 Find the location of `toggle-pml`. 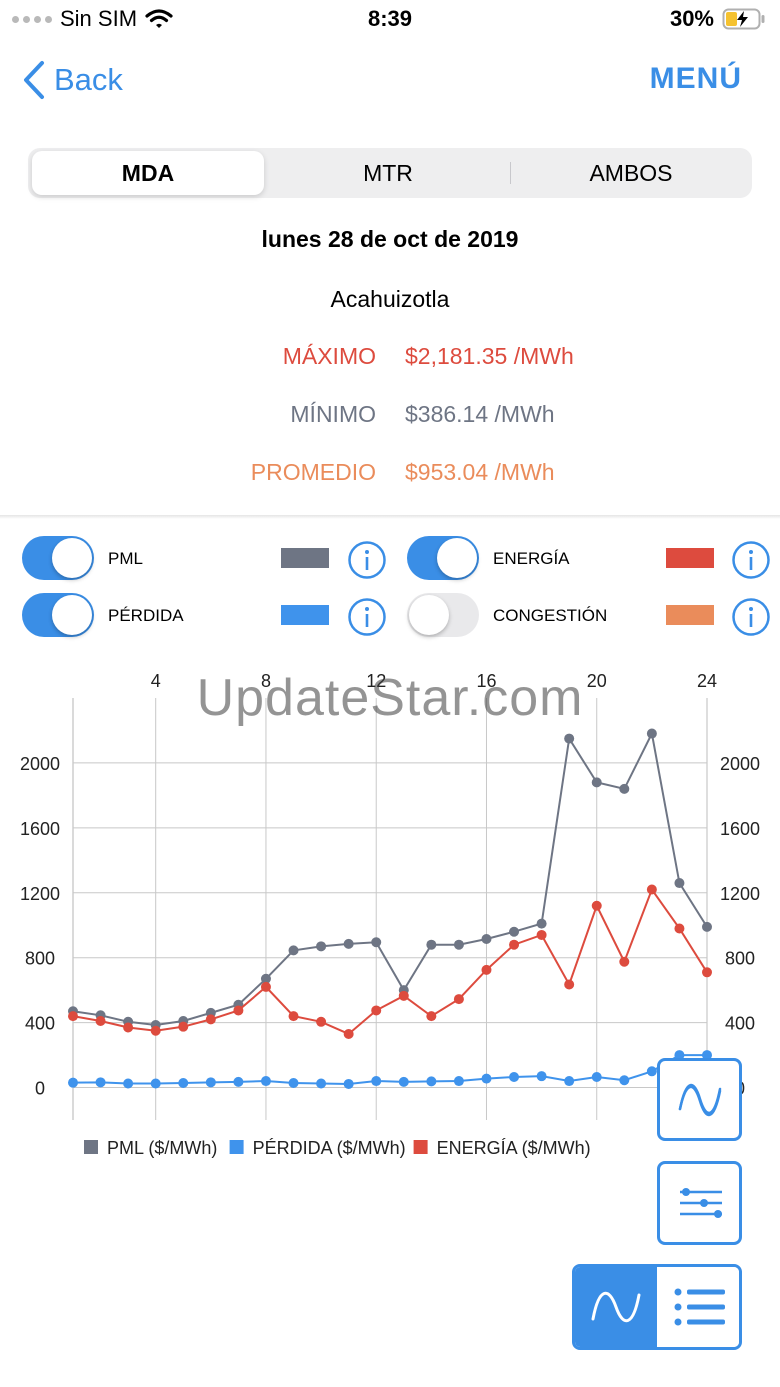

toggle-pml is located at coordinates (58, 558).